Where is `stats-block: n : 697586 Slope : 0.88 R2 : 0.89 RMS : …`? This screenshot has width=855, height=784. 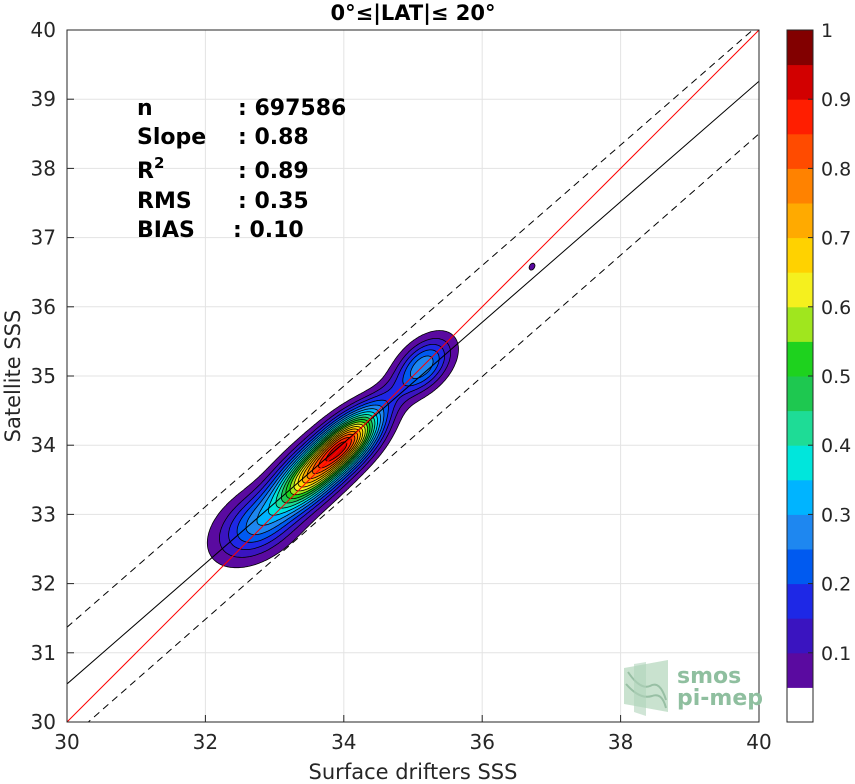 stats-block: n : 697586 Slope : 0.88 R2 : 0.89 RMS : … is located at coordinates (241, 169).